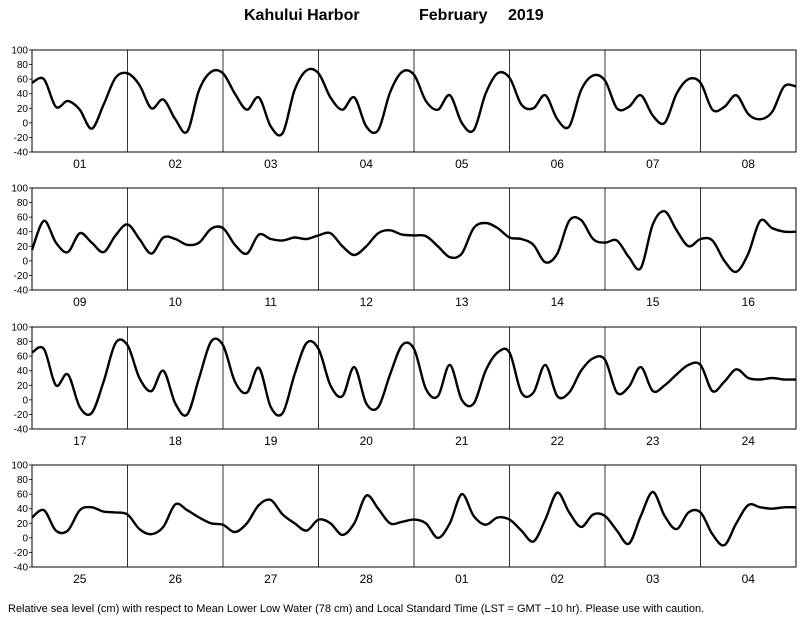  I want to click on day-label: 13, so click(462, 302).